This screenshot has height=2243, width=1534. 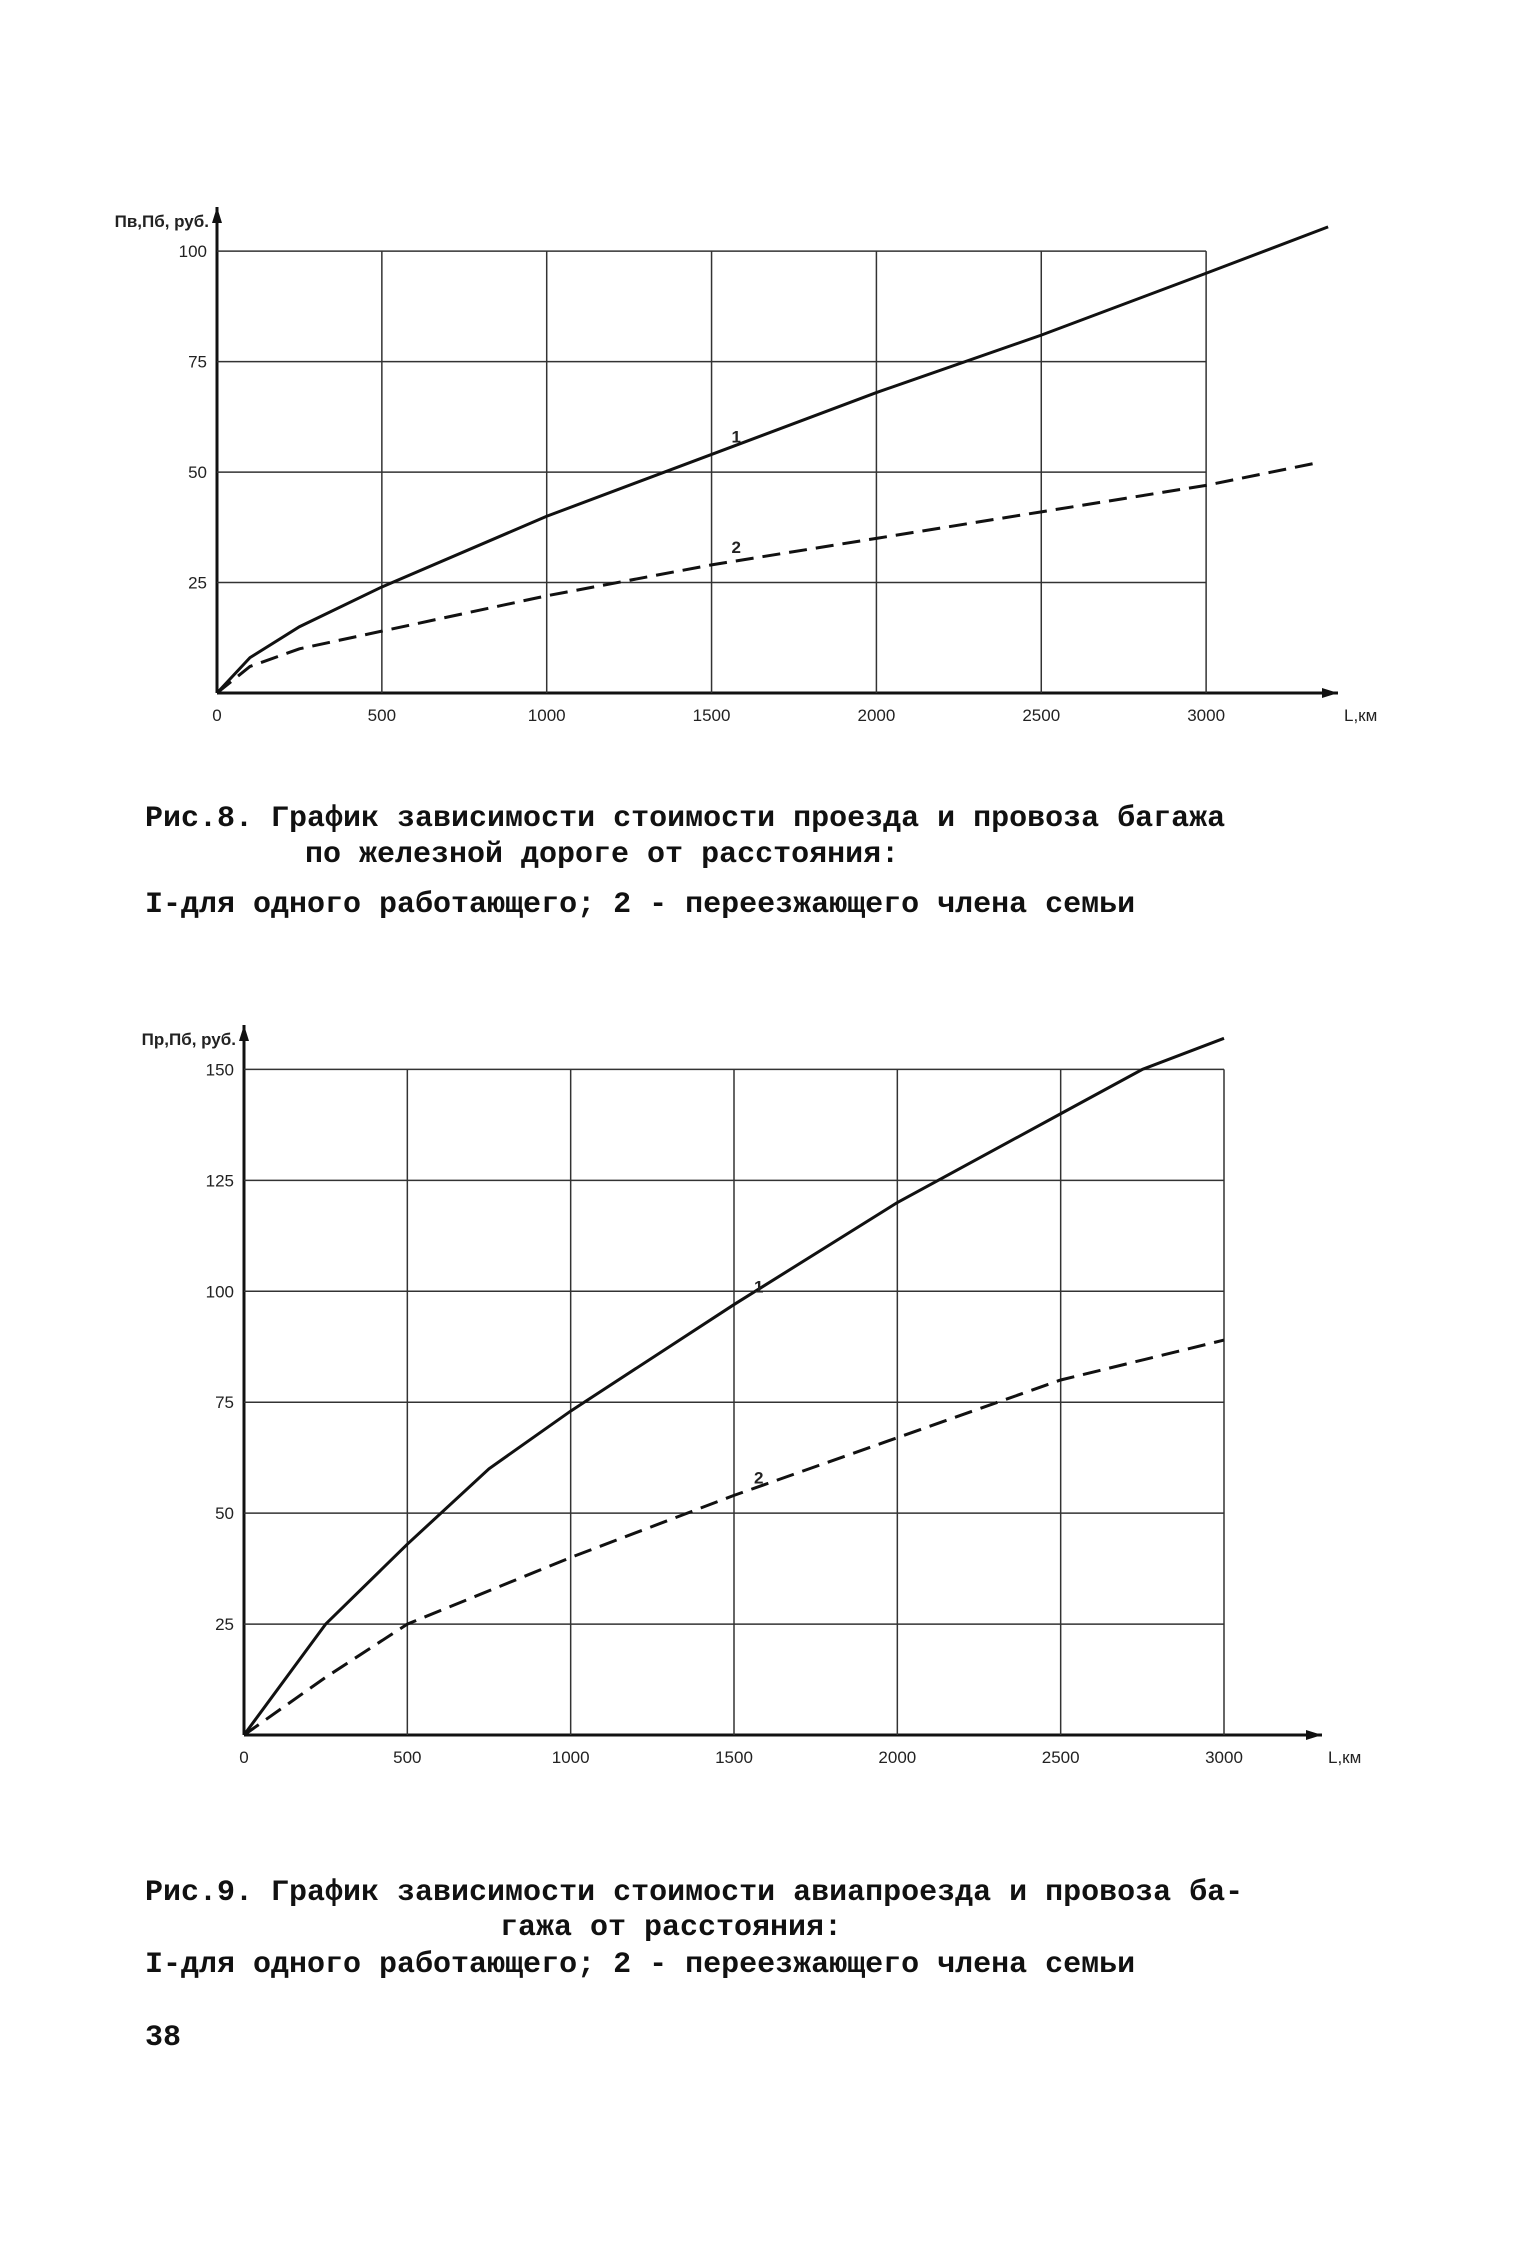 What do you see at coordinates (671, 1928) in the screenshot?
I see `caption-line: гажа от расстояния:` at bounding box center [671, 1928].